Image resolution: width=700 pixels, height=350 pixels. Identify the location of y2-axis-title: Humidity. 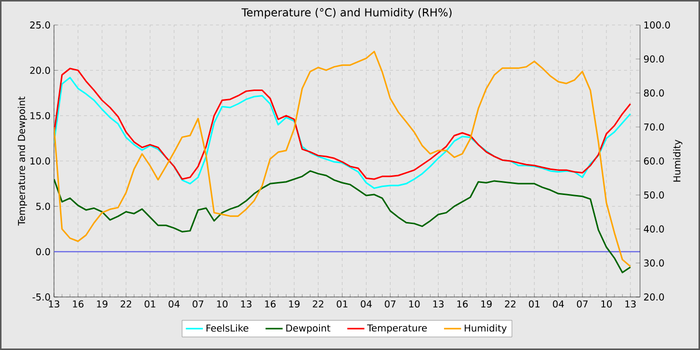
(677, 161).